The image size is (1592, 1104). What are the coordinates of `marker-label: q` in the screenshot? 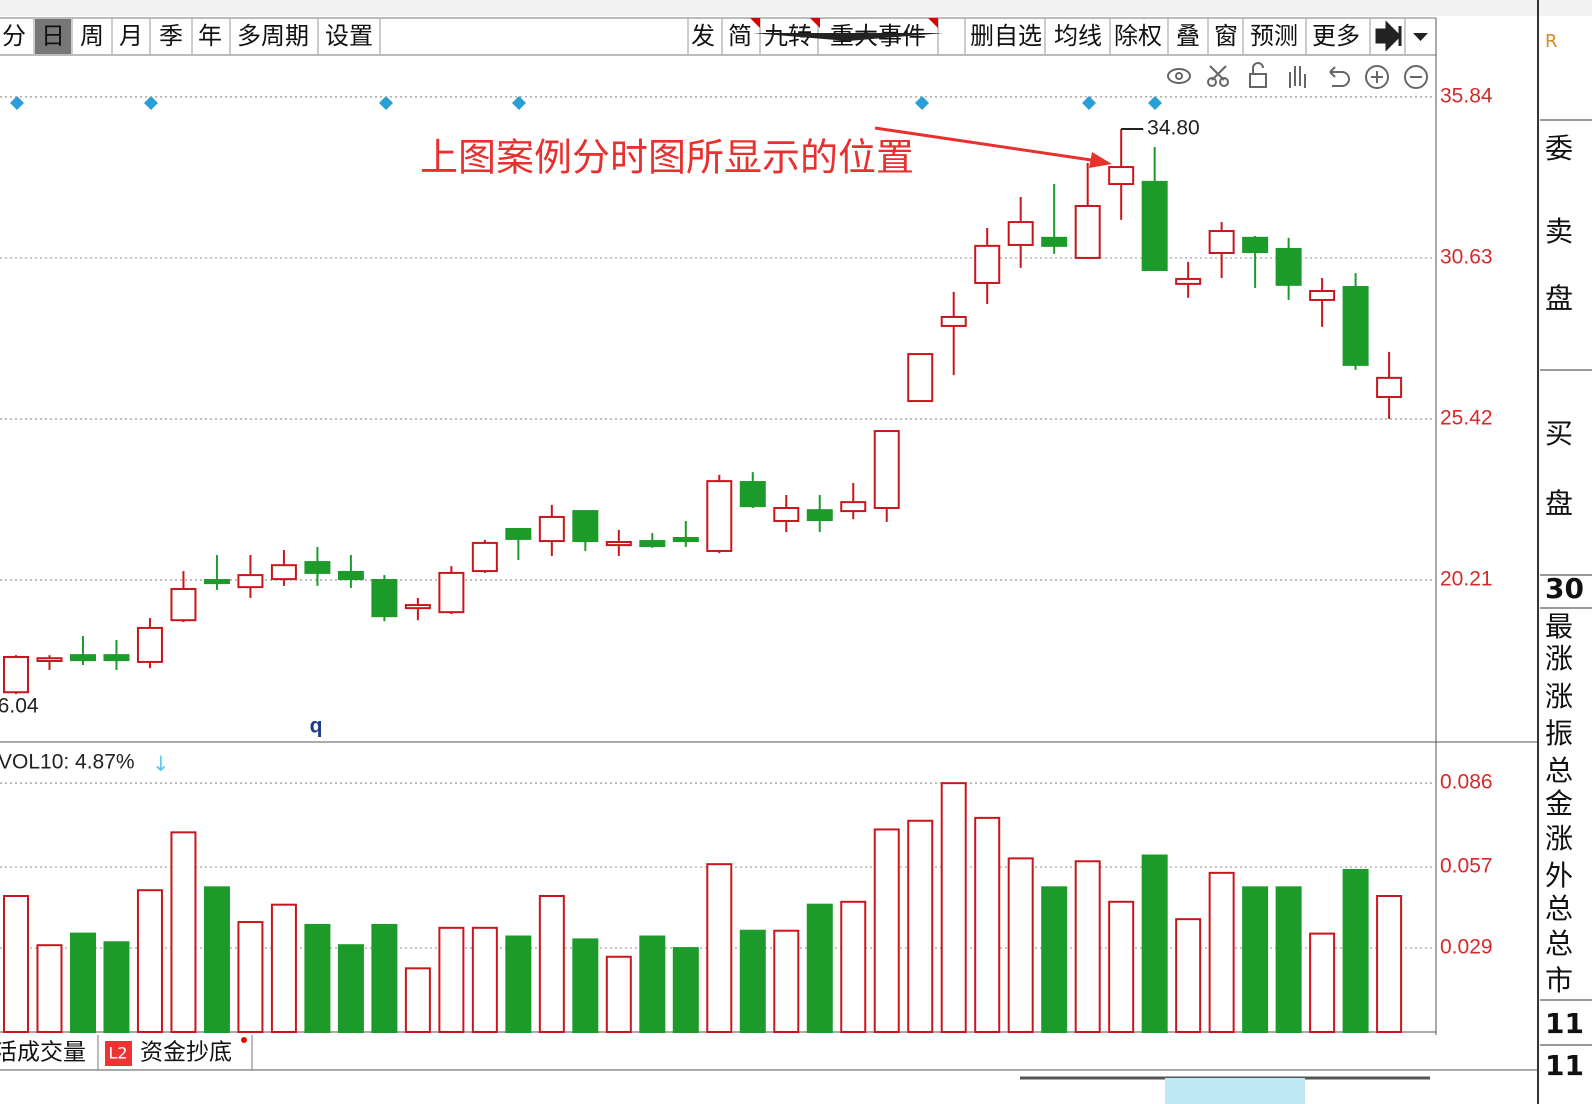 It's located at (316, 726).